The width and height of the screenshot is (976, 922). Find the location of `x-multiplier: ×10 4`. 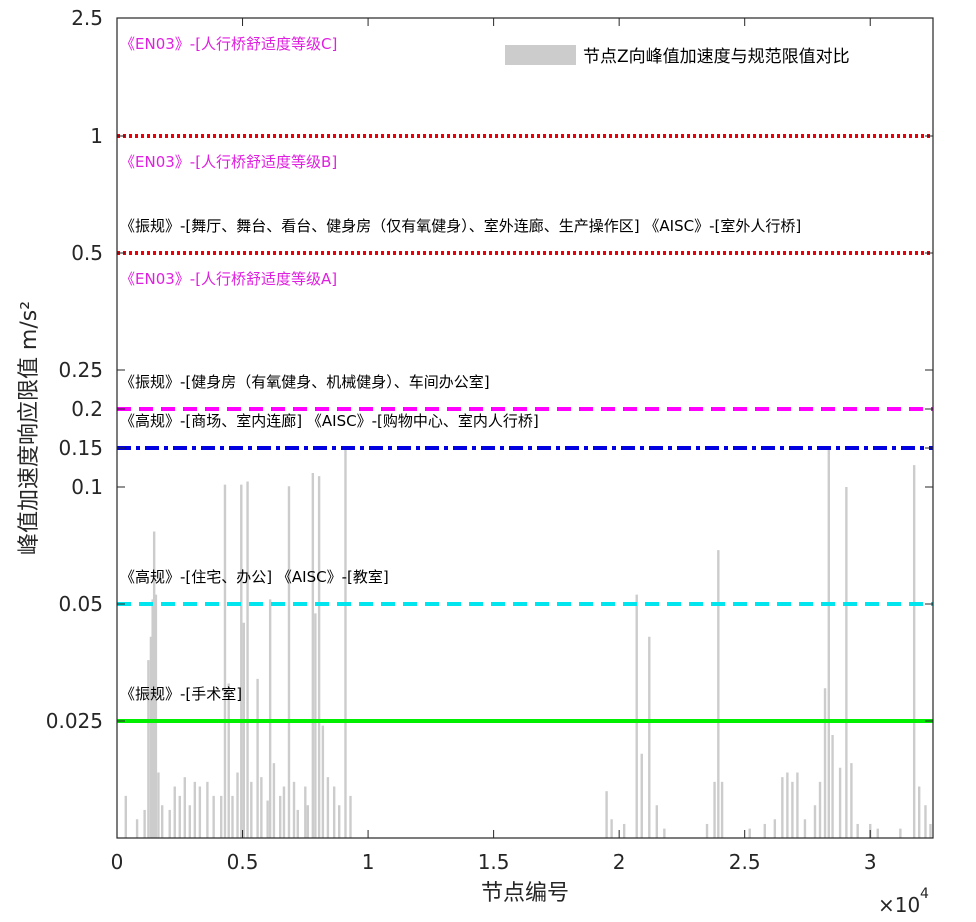

x-multiplier: ×10 4 is located at coordinates (903, 901).